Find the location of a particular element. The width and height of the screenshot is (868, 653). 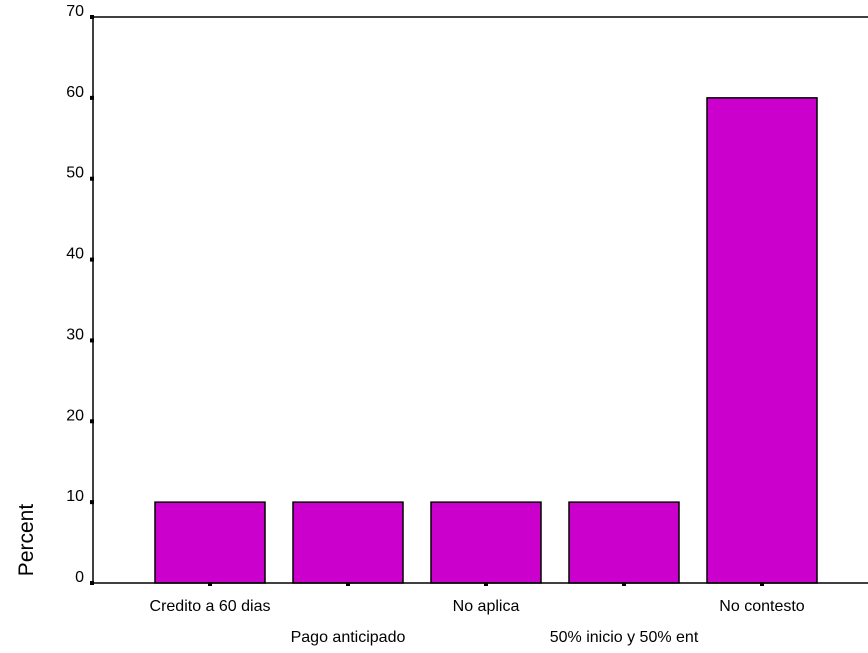

y-tick-label-60: 60 is located at coordinates (75, 92).